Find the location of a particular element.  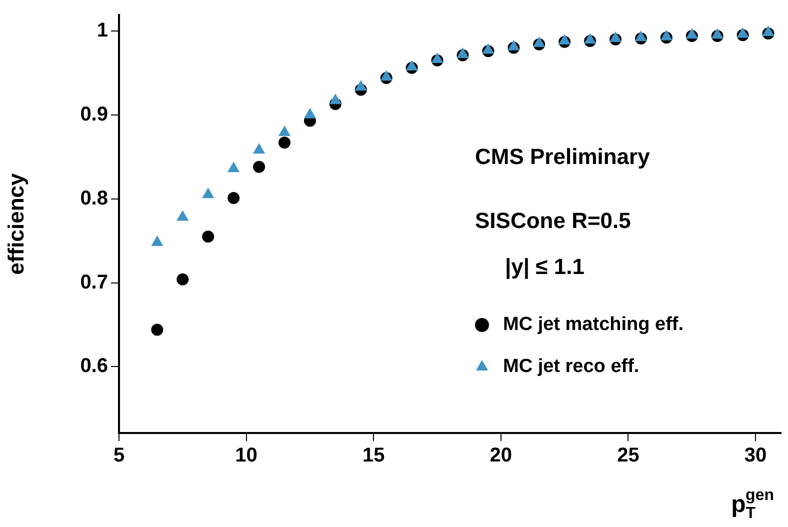

y-tick-label: 1 is located at coordinates (102, 30).